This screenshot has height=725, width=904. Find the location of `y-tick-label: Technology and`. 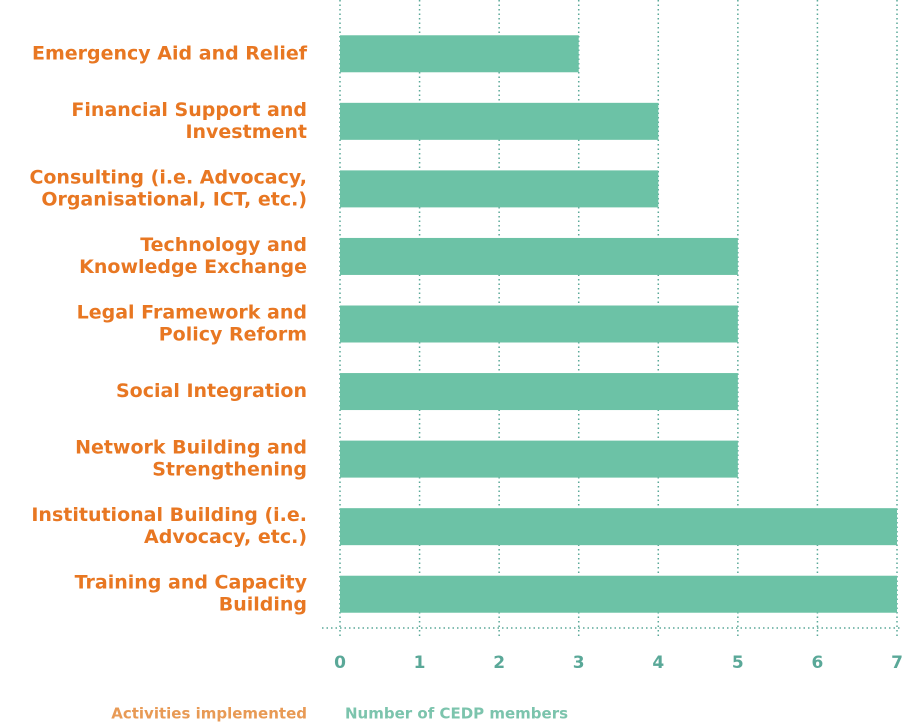

y-tick-label: Technology and is located at coordinates (223, 245).